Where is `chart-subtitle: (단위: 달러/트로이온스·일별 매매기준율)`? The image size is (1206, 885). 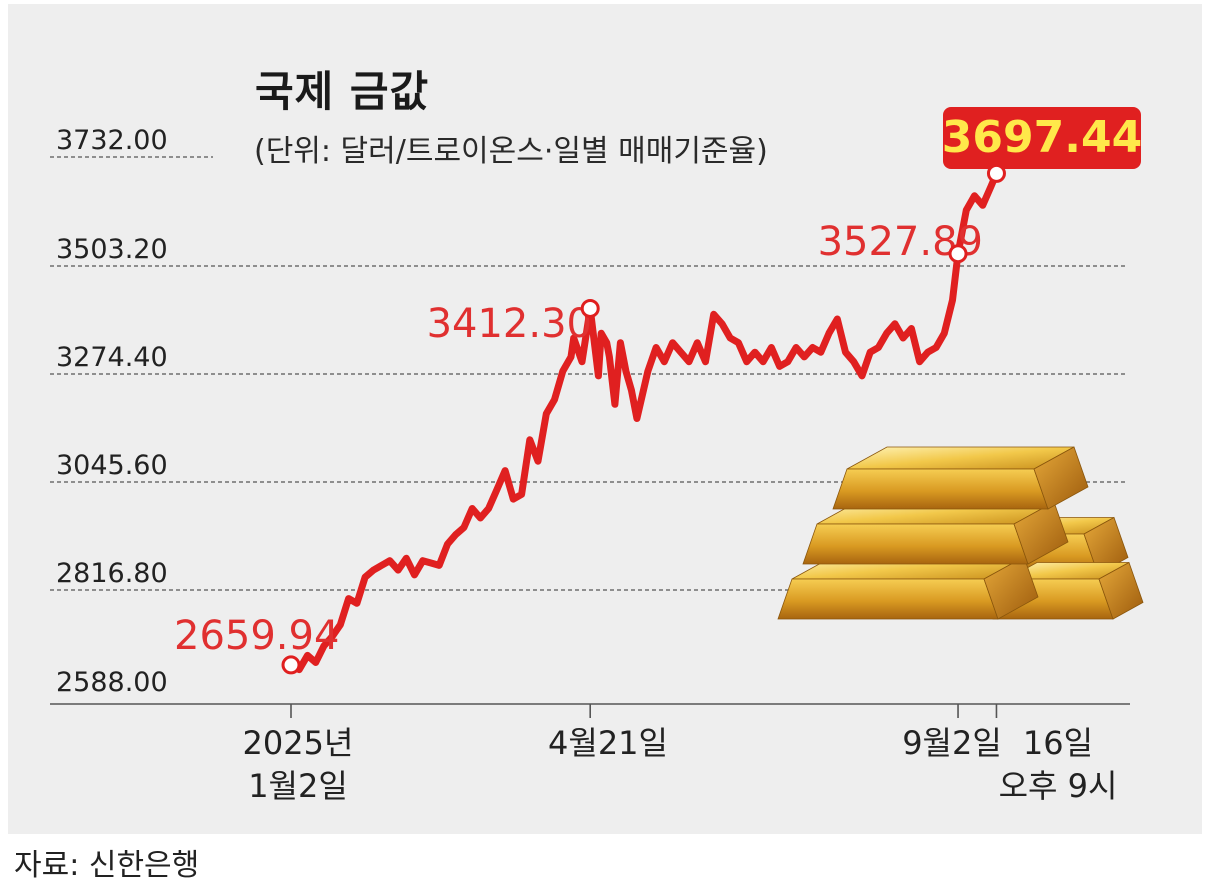
chart-subtitle: (단위: 달러/트로이온스·일별 매매기준율) is located at coordinates (511, 151).